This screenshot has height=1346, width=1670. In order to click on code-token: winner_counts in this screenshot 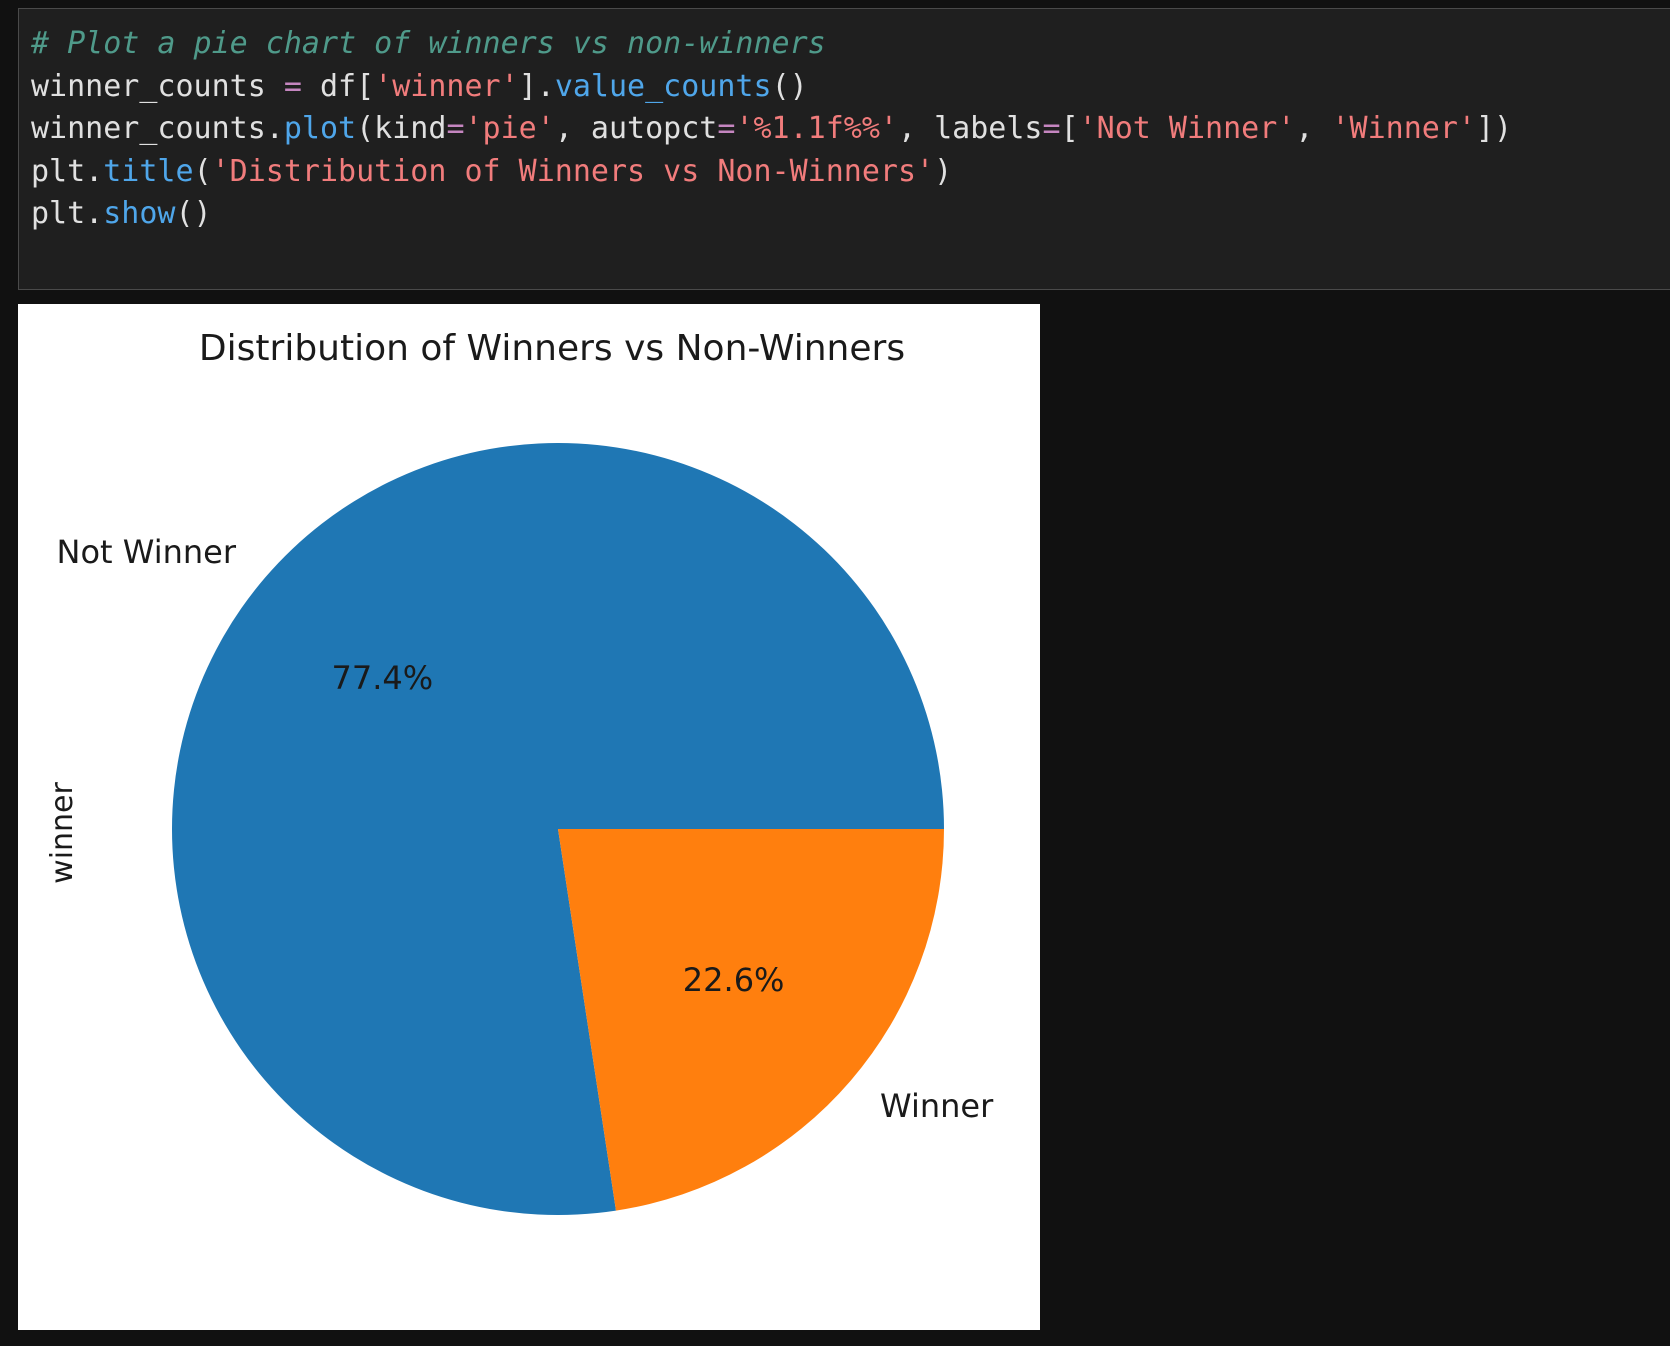, I will do `click(157, 86)`.